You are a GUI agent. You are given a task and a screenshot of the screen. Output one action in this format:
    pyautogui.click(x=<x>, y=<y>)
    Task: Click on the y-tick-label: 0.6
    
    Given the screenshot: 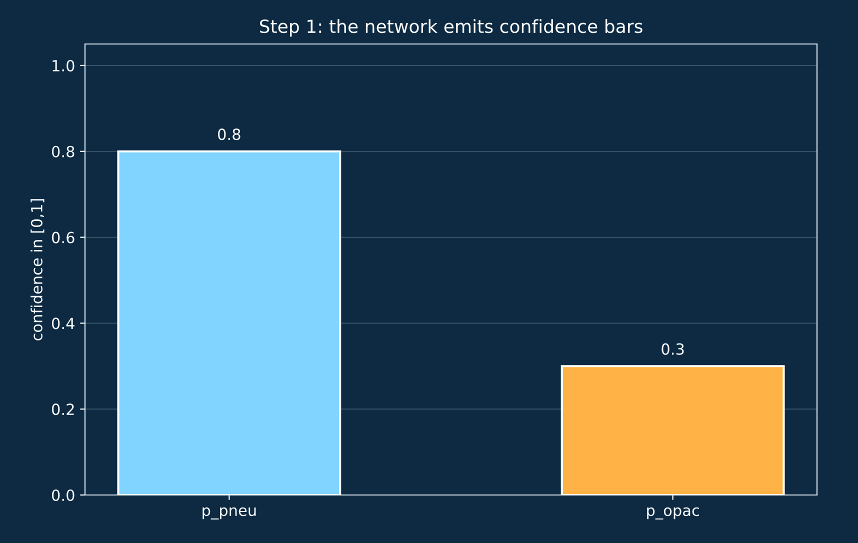 What is the action you would take?
    pyautogui.click(x=63, y=238)
    